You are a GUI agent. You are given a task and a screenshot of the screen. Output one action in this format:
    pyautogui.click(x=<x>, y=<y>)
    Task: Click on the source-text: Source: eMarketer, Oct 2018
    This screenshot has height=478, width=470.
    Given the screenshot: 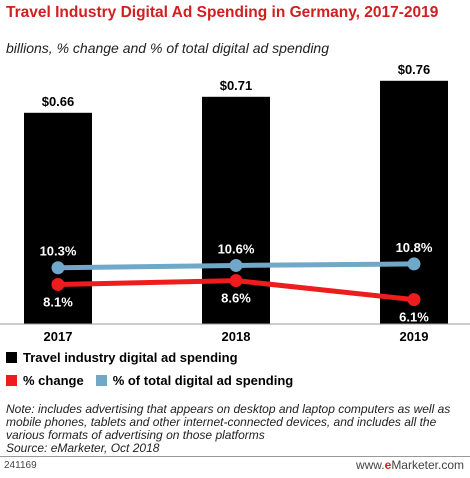 What is the action you would take?
    pyautogui.click(x=83, y=448)
    